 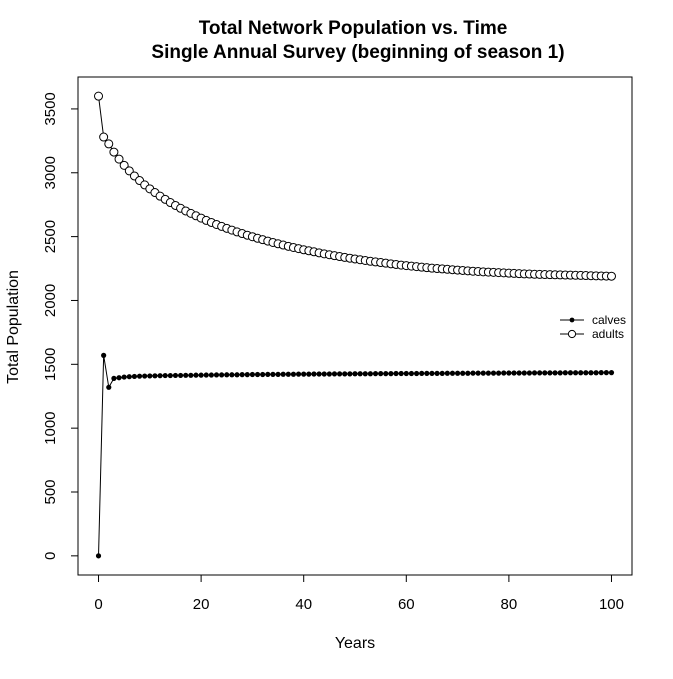 I want to click on y-tick-label: 2500, so click(x=50, y=236).